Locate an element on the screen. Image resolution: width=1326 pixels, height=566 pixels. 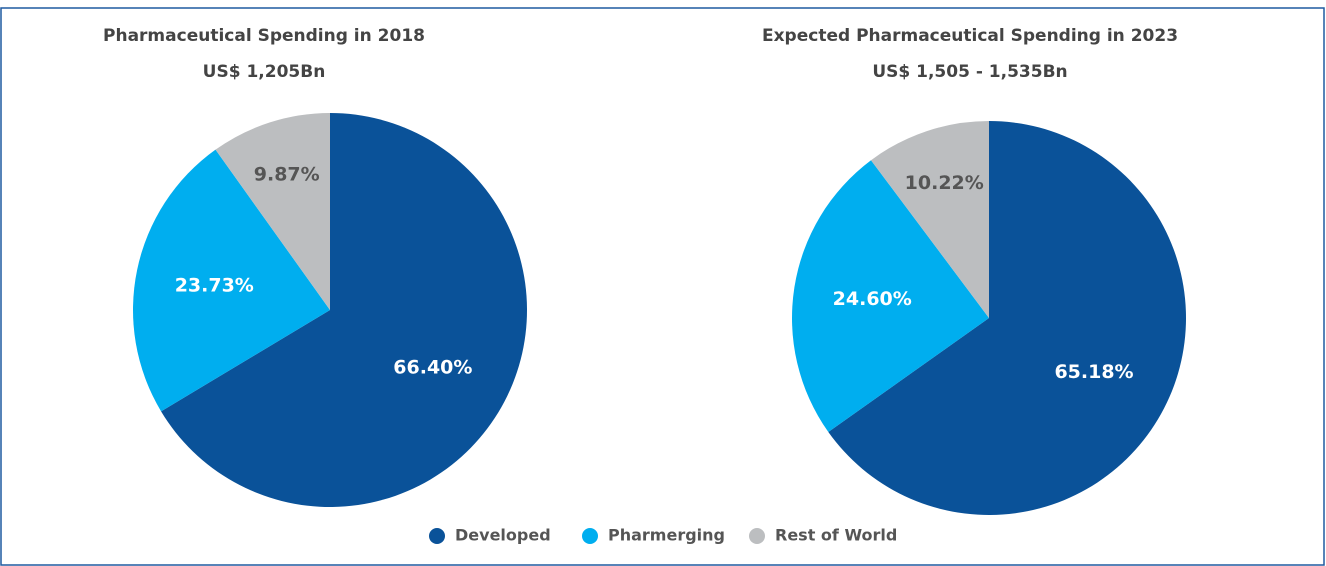
data-label: 9.87% is located at coordinates (287, 174).